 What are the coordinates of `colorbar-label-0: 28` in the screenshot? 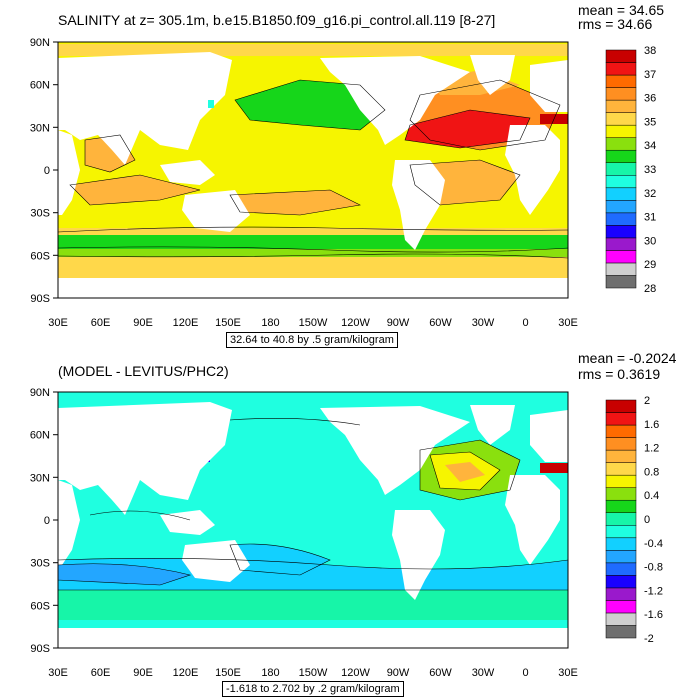 It's located at (650, 289).